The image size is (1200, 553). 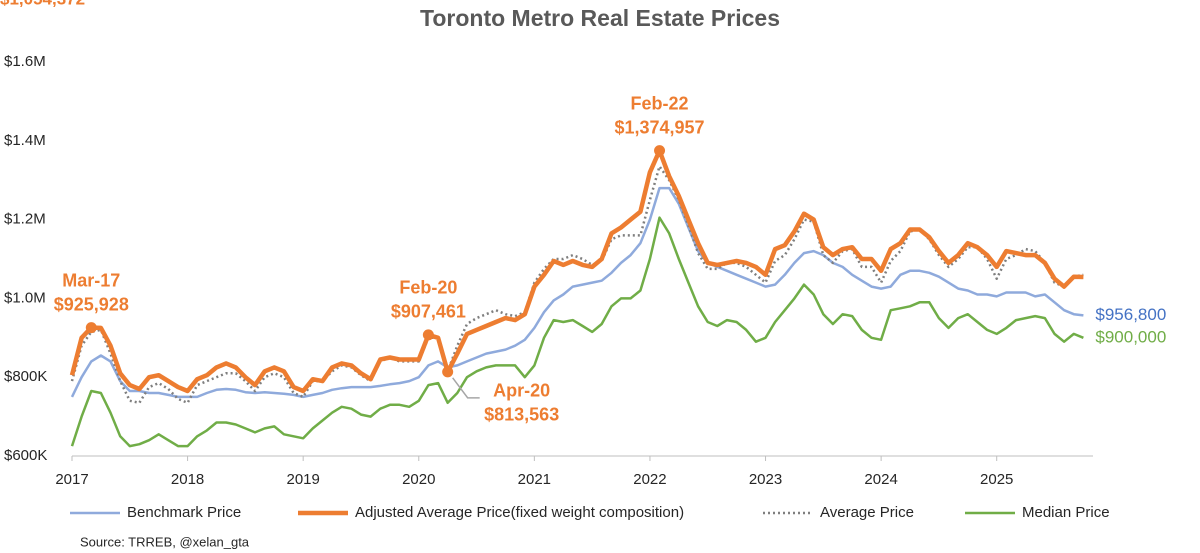 I want to click on legend-label: Benchmark Price, so click(x=184, y=512).